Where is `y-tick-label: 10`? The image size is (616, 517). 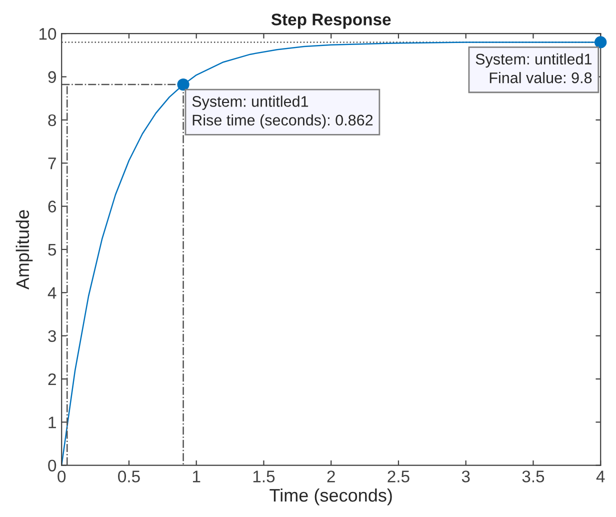 y-tick-label: 10 is located at coordinates (47, 34).